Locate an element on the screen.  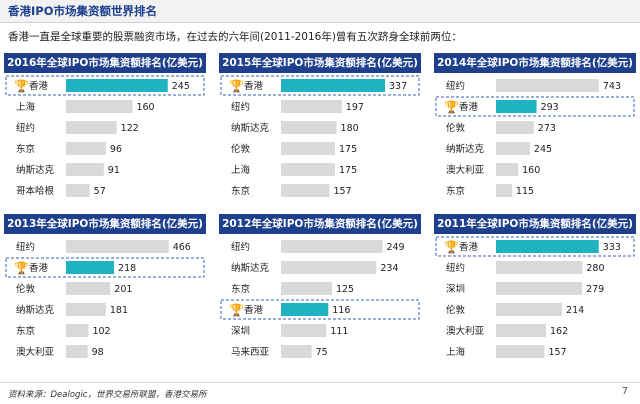
category-label: 马来西亚 is located at coordinates (250, 352).